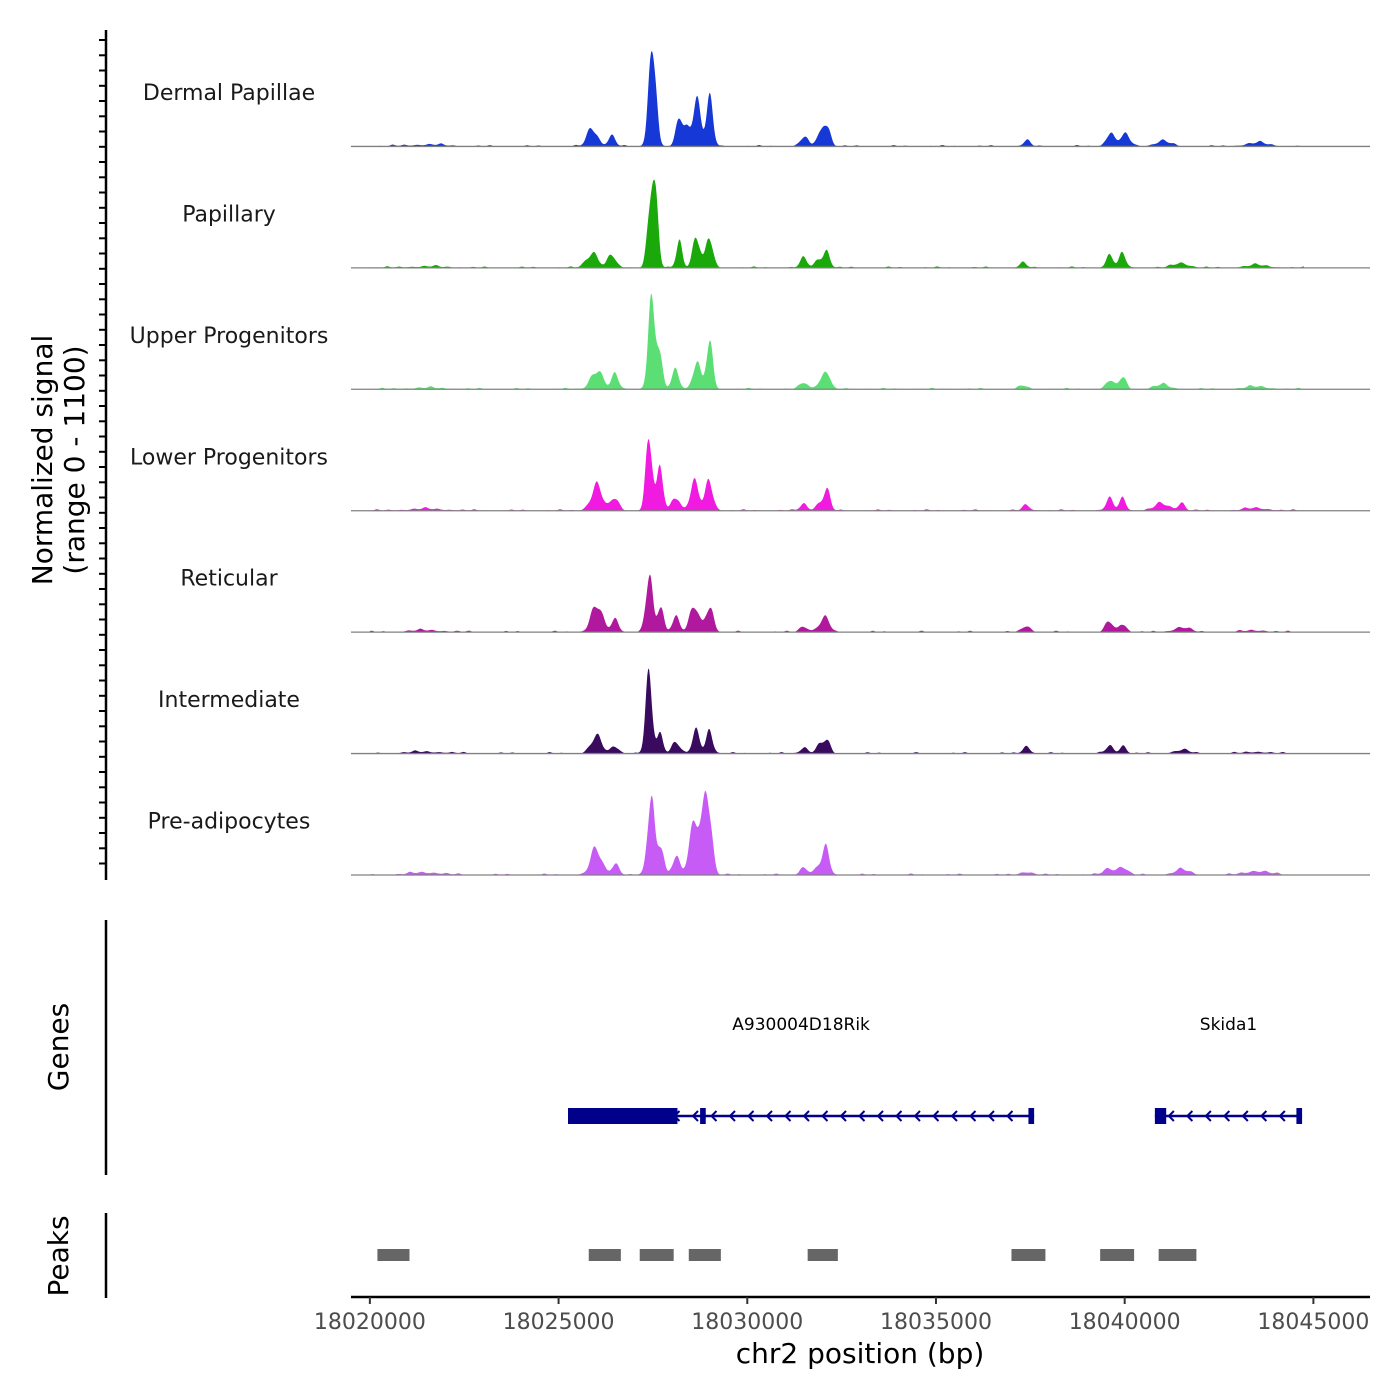  Describe the element at coordinates (229, 700) in the screenshot. I see `track-label: Intermediate` at that location.